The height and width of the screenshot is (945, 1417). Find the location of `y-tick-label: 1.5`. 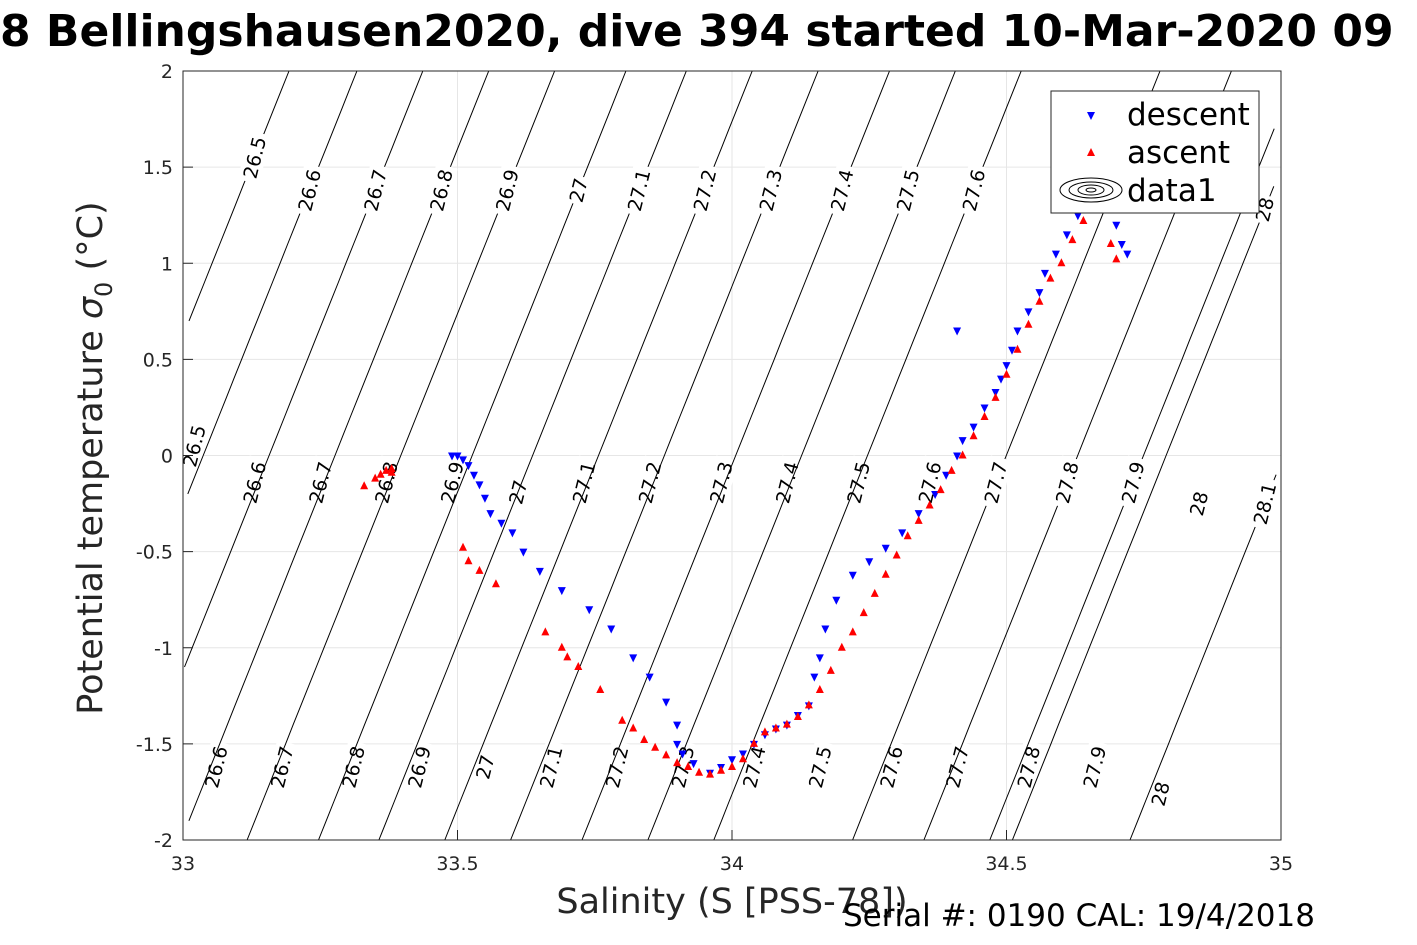

y-tick-label: 1.5 is located at coordinates (158, 168).